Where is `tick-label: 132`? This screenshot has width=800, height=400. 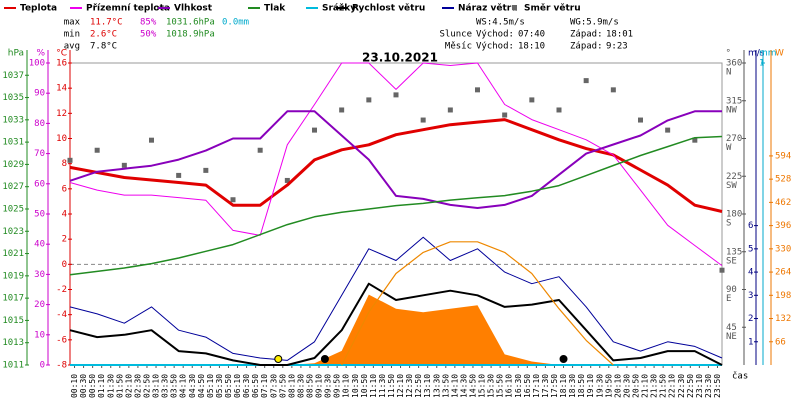 tick-label: 132 is located at coordinates (783, 319).